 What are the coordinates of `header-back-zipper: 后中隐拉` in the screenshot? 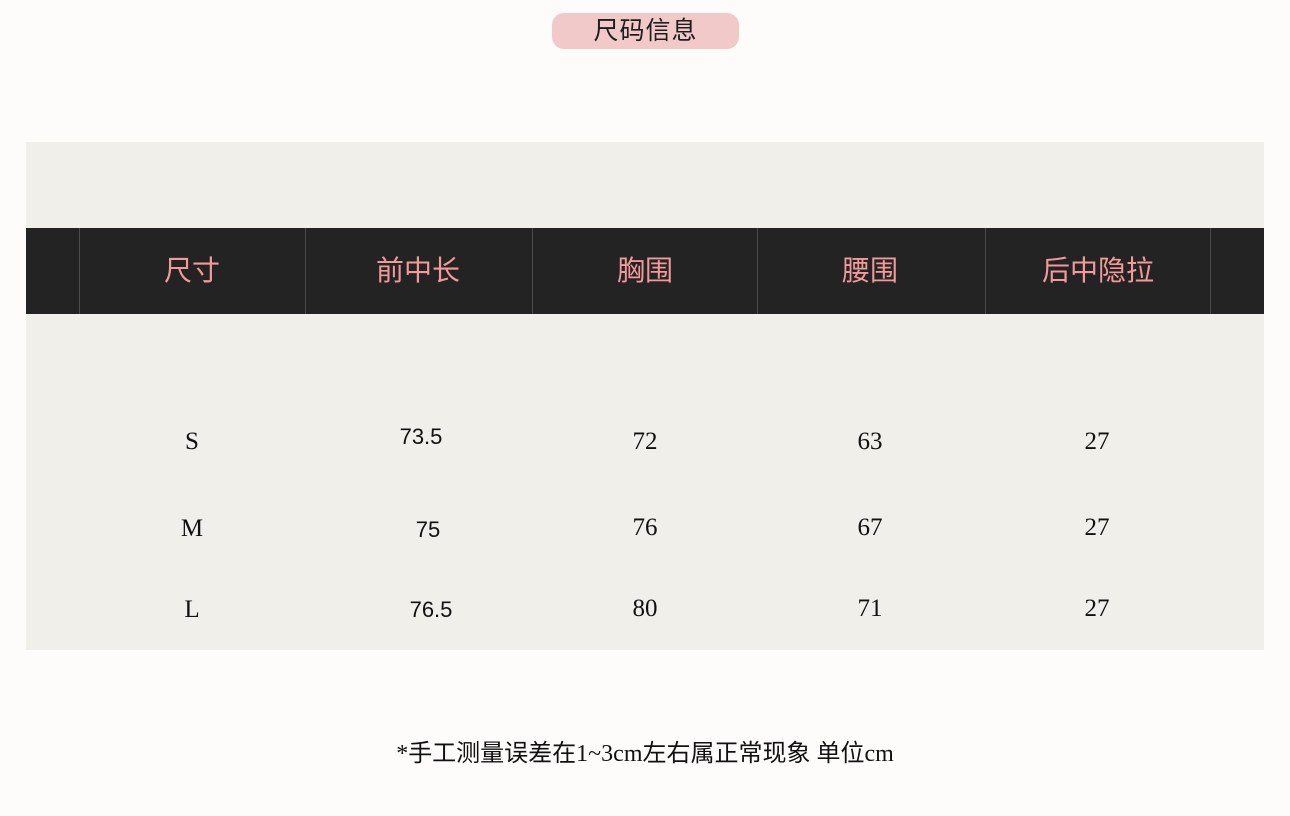 It's located at (1097, 270).